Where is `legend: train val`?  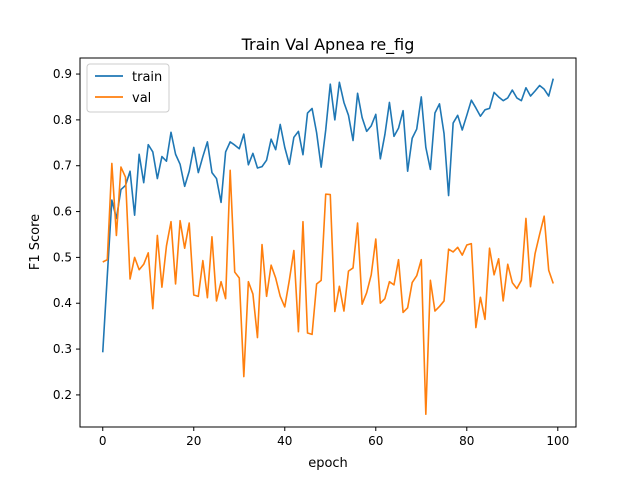 legend: train val is located at coordinates (128, 88).